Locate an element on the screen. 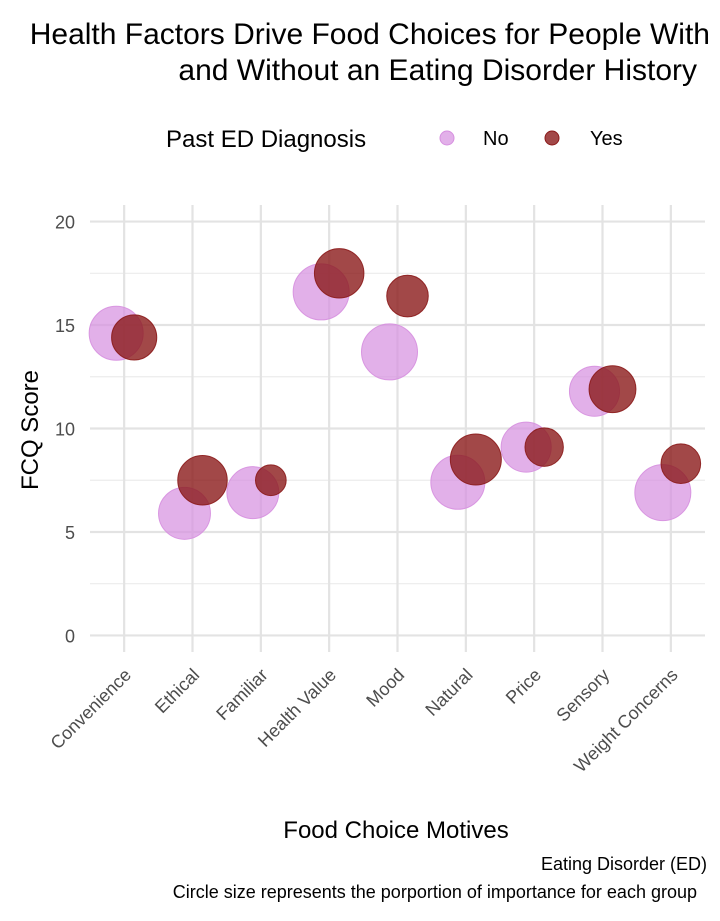 Image resolution: width=720 pixels, height=921 pixels. x-tick-label: Familiar is located at coordinates (241, 694).